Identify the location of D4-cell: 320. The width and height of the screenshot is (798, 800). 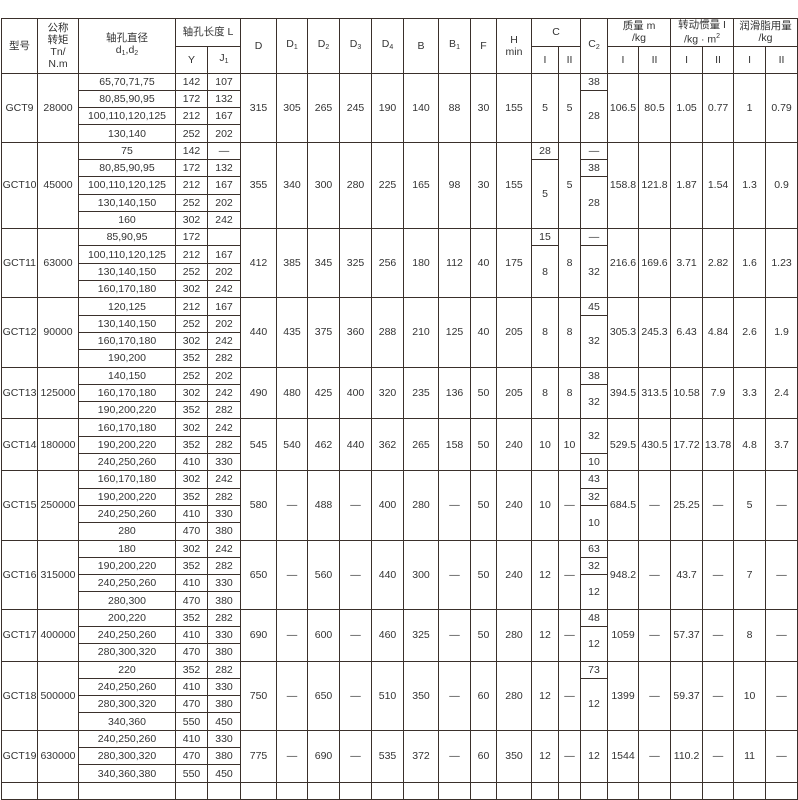
(388, 393).